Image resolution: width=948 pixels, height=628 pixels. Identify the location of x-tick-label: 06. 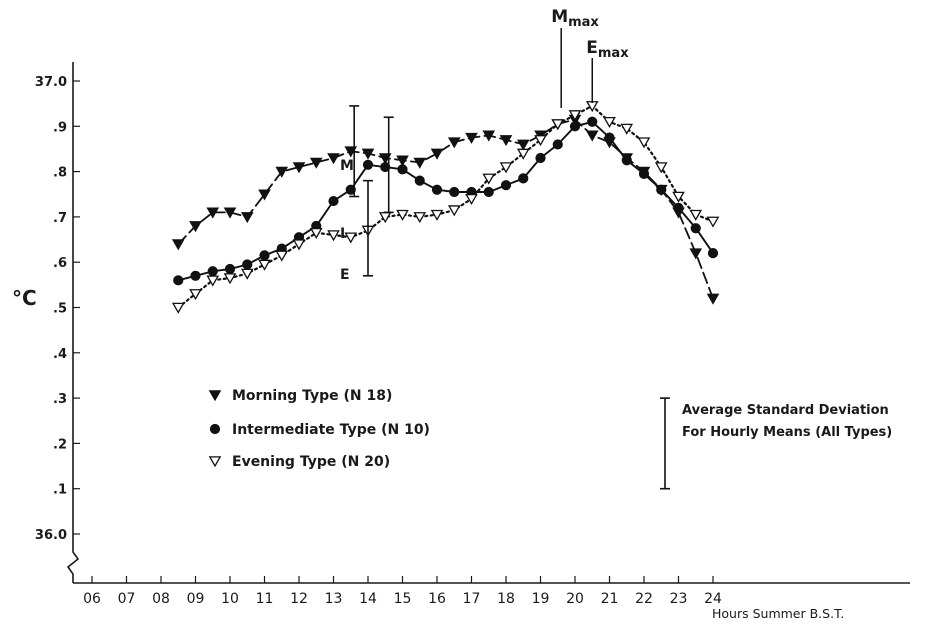
(92, 599).